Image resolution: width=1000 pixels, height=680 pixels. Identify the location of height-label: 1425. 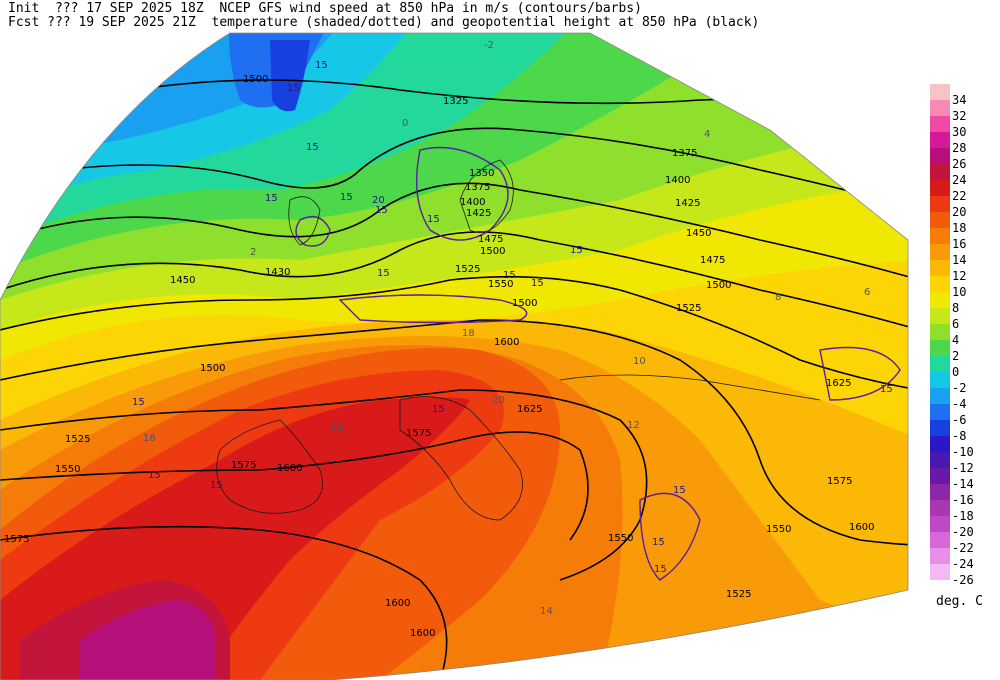
(687, 203).